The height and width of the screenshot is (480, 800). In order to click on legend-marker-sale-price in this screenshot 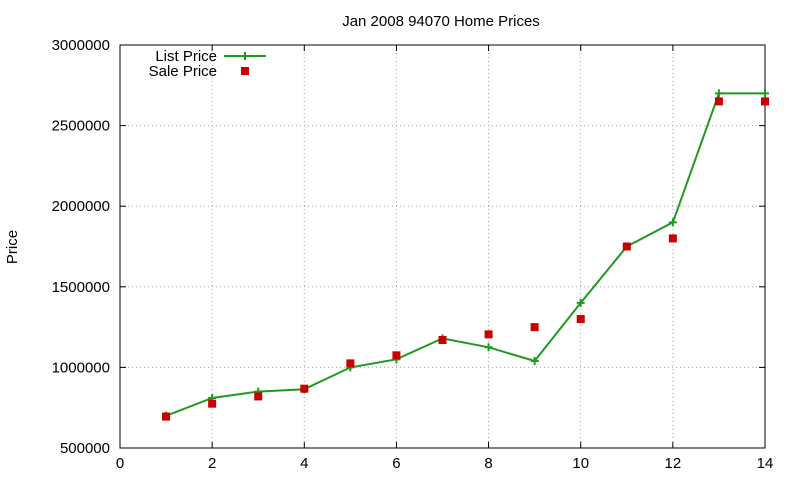, I will do `click(245, 71)`.